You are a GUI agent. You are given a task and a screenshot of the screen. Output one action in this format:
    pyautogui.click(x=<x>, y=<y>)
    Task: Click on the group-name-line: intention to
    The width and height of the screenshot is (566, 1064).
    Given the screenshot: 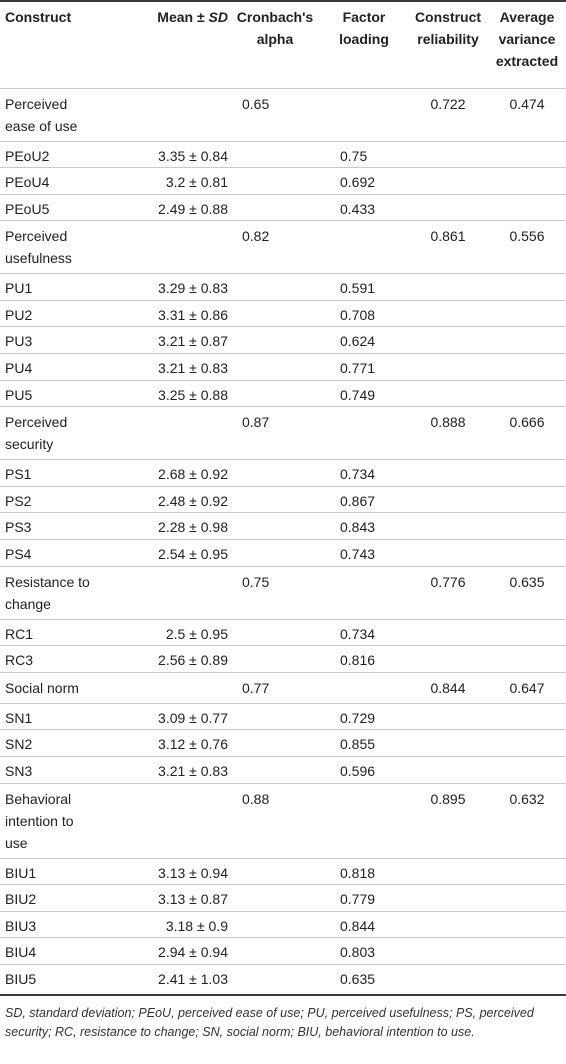 What is the action you would take?
    pyautogui.click(x=39, y=820)
    